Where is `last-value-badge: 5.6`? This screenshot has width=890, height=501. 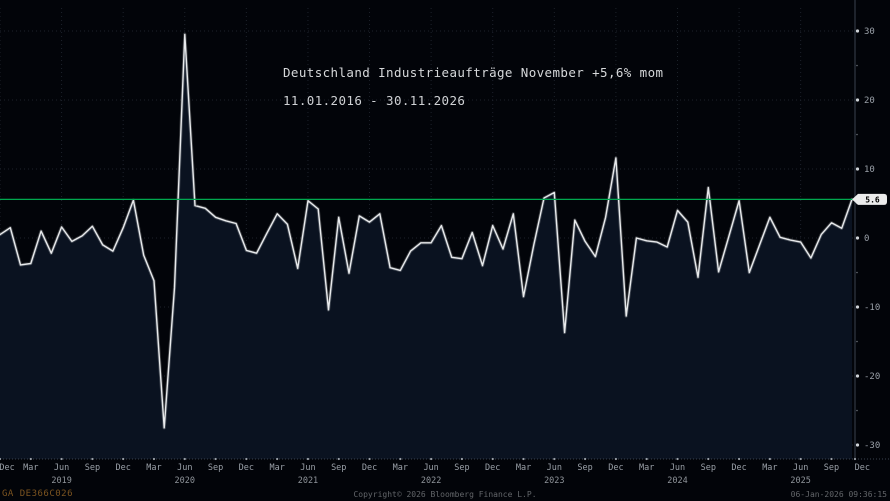
last-value-badge: 5.6 is located at coordinates (869, 199).